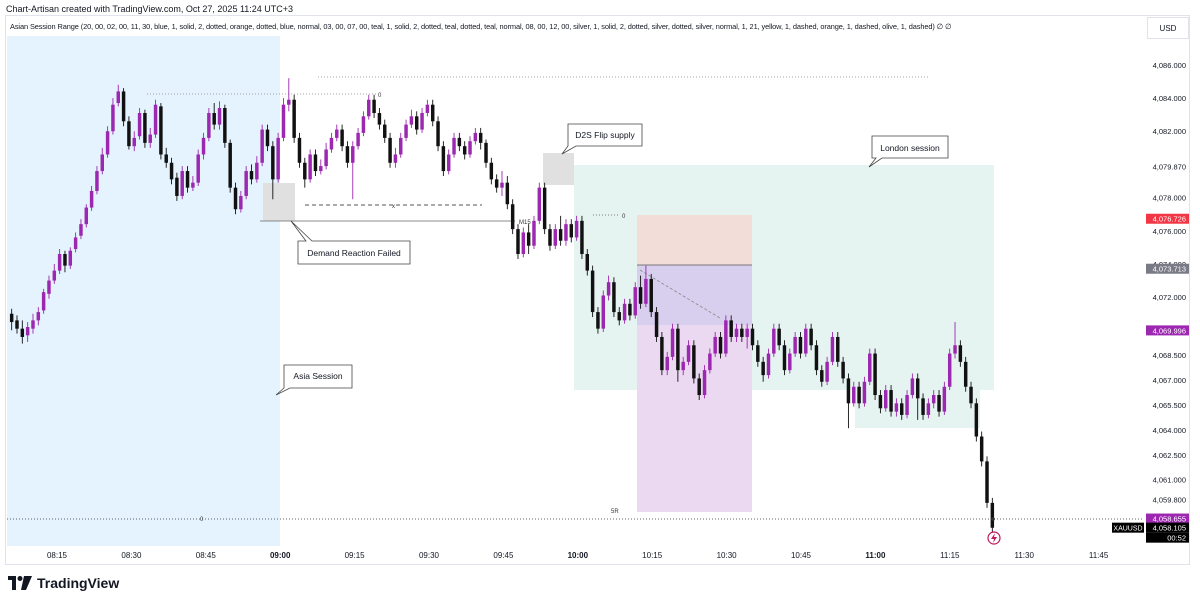 Image resolution: width=1200 pixels, height=604 pixels. Describe the element at coordinates (1169, 500) in the screenshot. I see `price-tick-label: 4,059.800` at that location.